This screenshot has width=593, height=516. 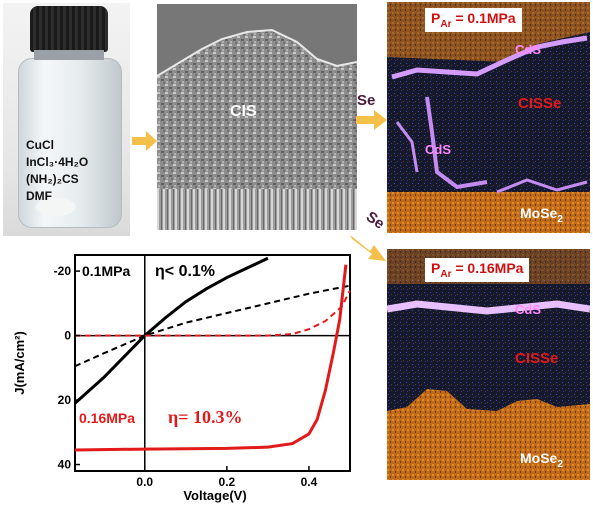 What do you see at coordinates (107, 418) in the screenshot?
I see `annotation-0.16mpa: 0.16MPa` at bounding box center [107, 418].